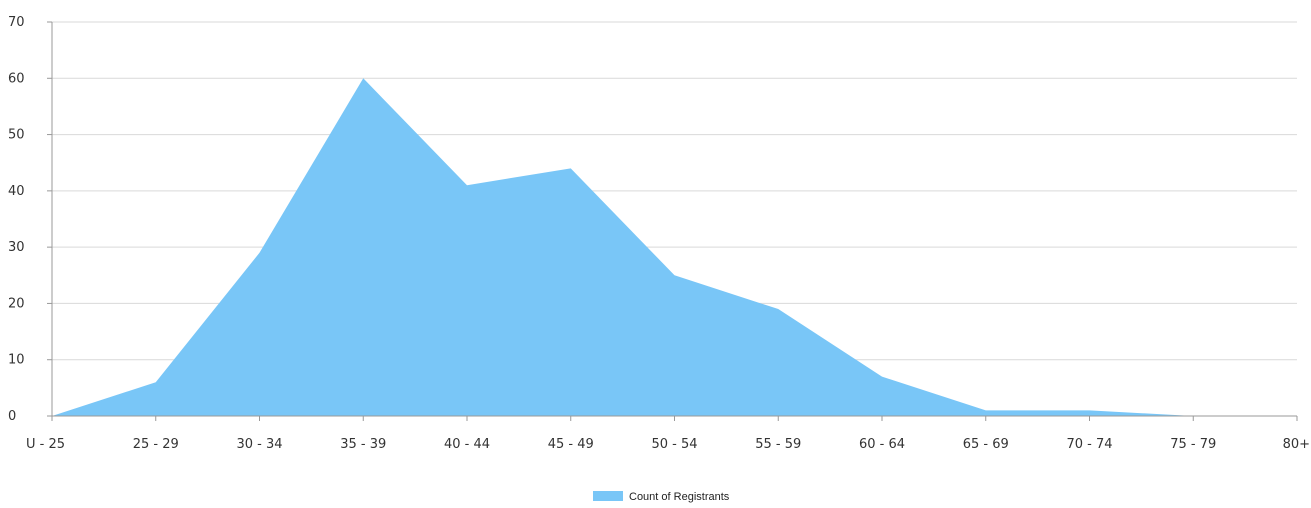 The width and height of the screenshot is (1311, 508). What do you see at coordinates (882, 444) in the screenshot?
I see `x-tick-label-8: 60 - 64` at bounding box center [882, 444].